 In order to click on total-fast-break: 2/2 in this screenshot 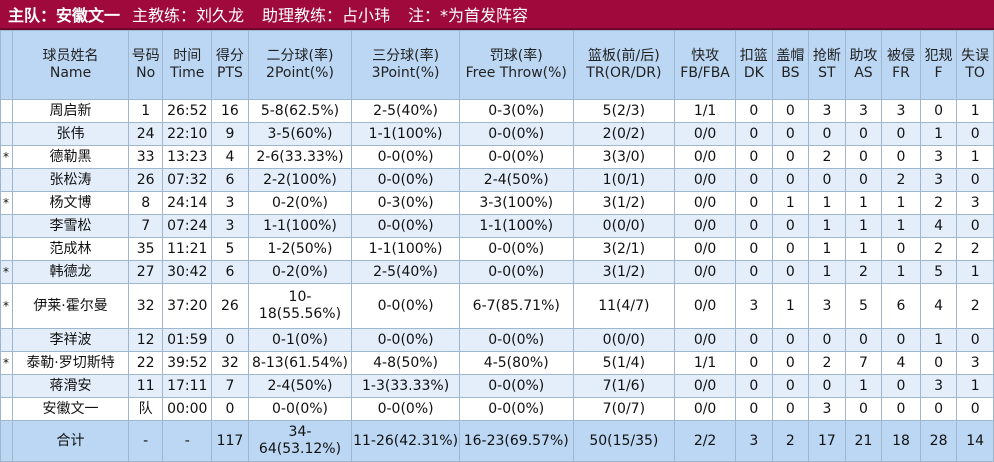, I will do `click(705, 441)`.